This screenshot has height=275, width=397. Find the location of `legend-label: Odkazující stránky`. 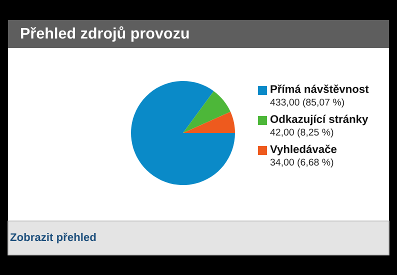

legend-label: Odkazující stránky is located at coordinates (319, 120).